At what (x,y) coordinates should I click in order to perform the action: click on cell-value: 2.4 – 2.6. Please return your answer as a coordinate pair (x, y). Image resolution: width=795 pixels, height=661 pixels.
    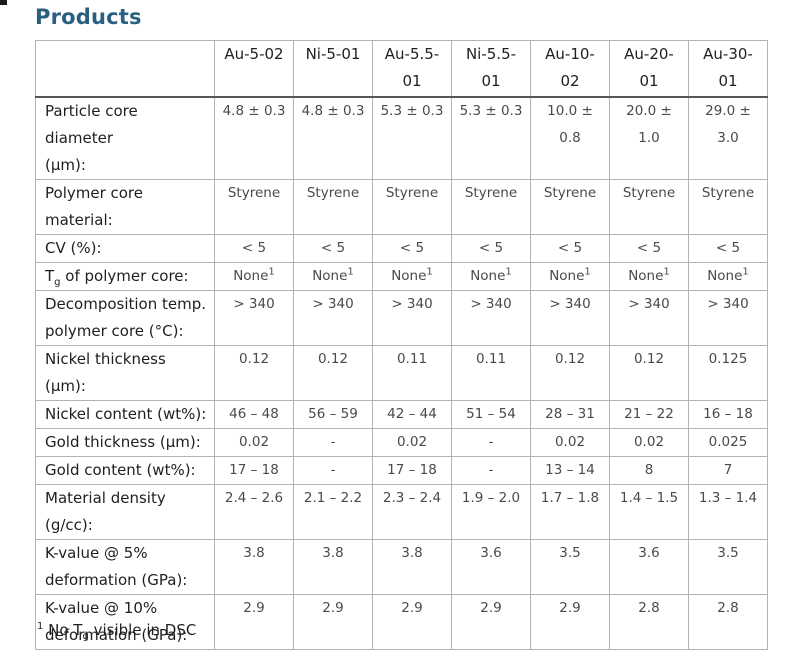
    Looking at the image, I should click on (254, 512).